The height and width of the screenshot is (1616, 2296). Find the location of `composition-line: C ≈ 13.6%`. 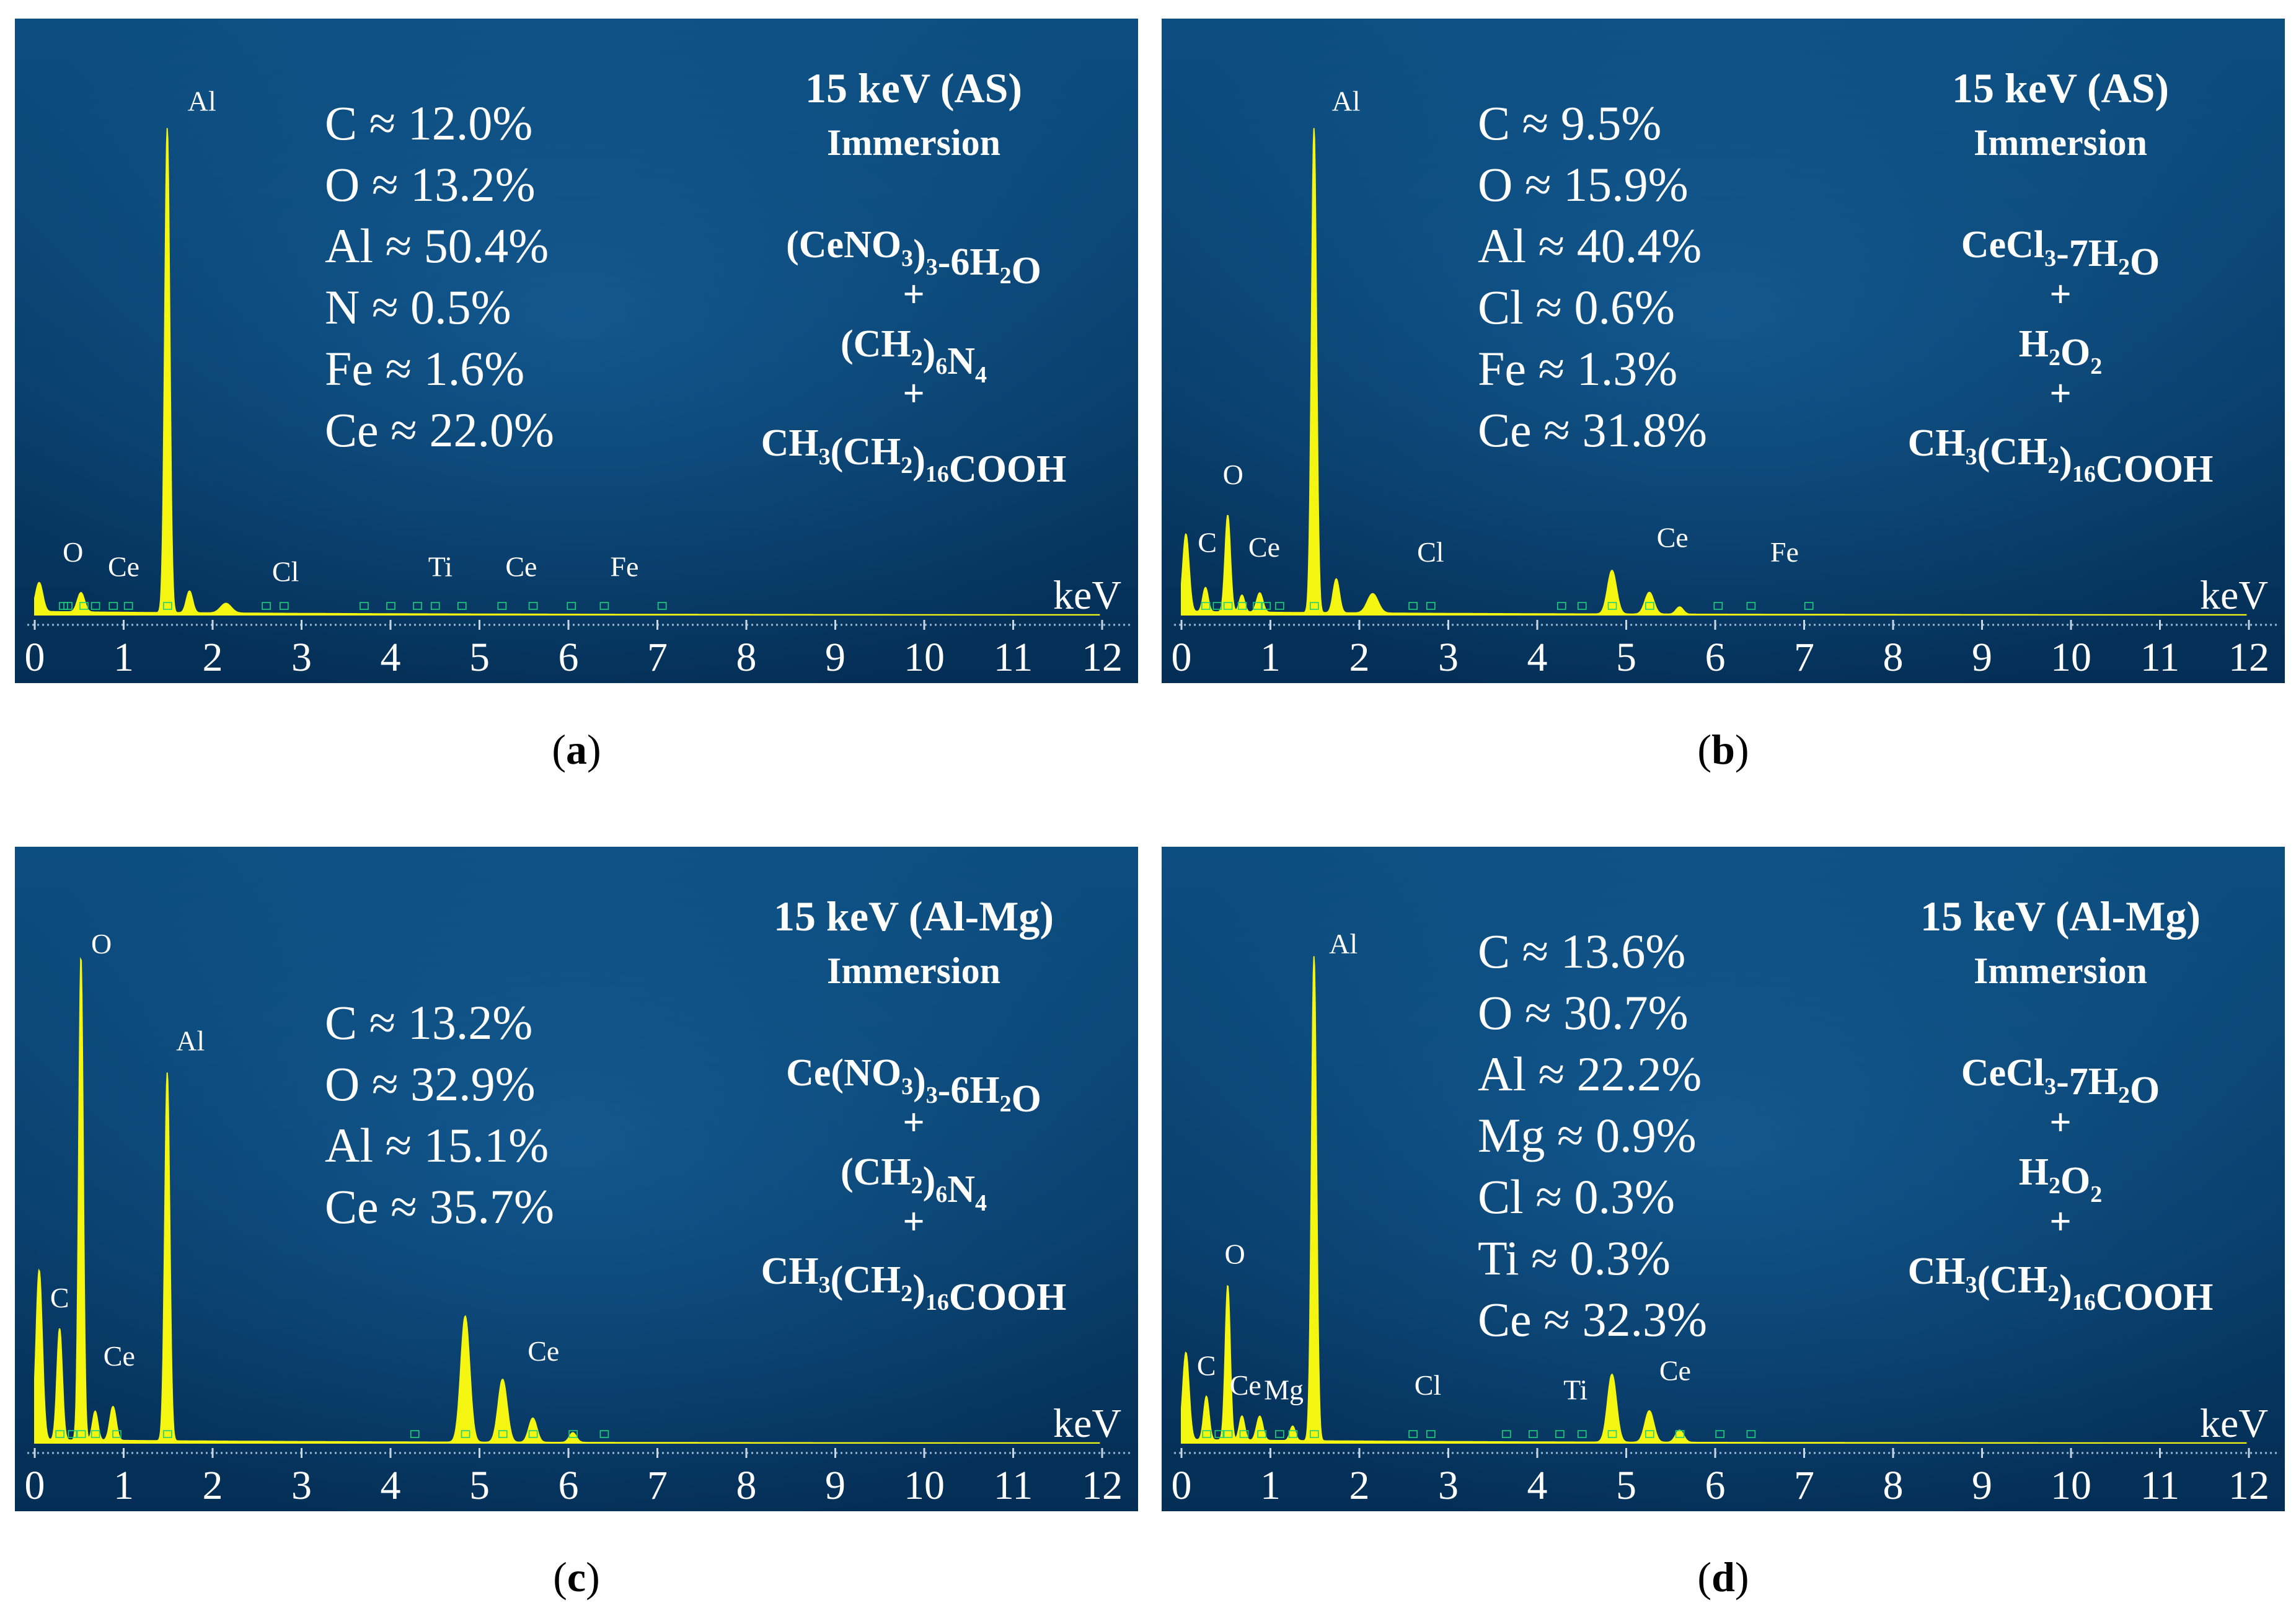

composition-line: C ≈ 13.6% is located at coordinates (1581, 951).